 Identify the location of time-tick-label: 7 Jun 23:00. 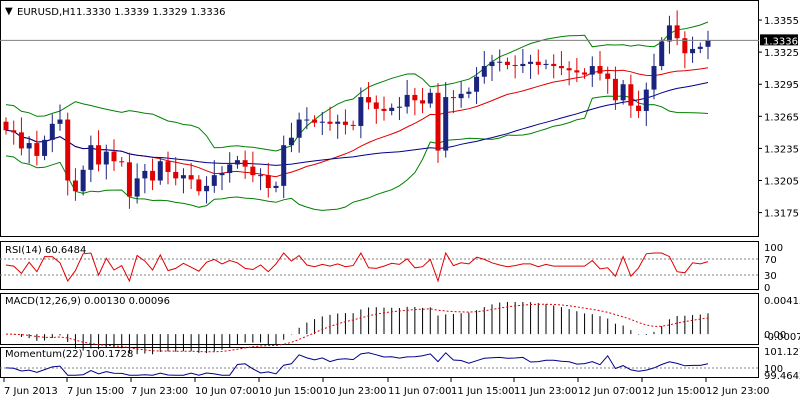
(159, 391).